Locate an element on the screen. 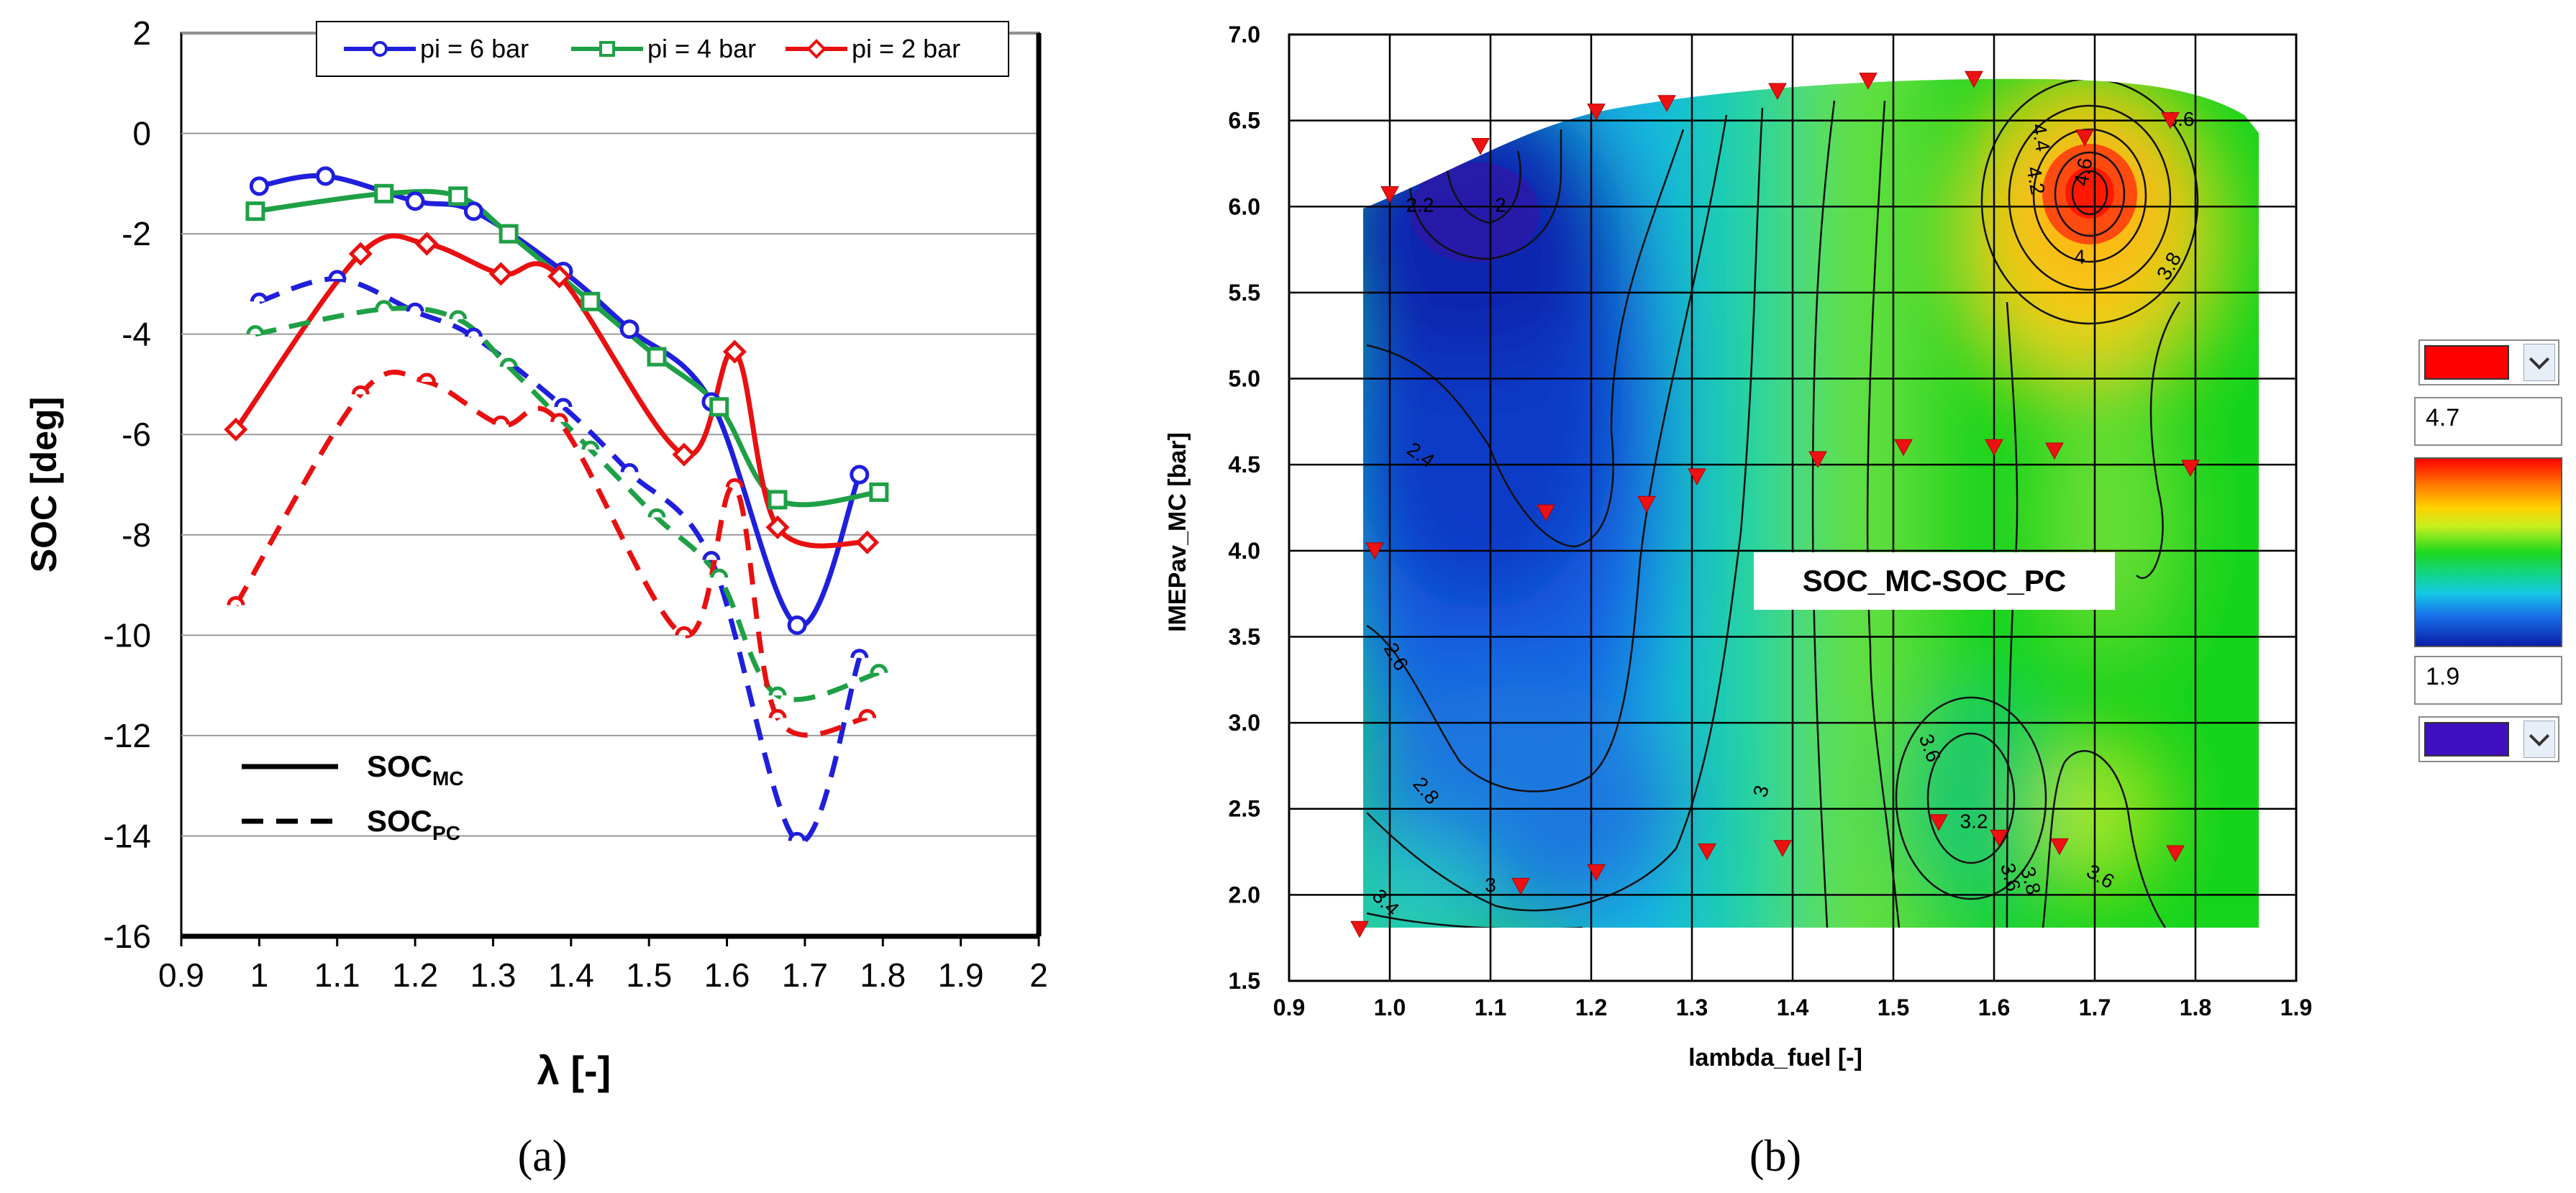 This screenshot has width=2576, height=1193. colorbar-min-field: 1.9 is located at coordinates (2488, 681).